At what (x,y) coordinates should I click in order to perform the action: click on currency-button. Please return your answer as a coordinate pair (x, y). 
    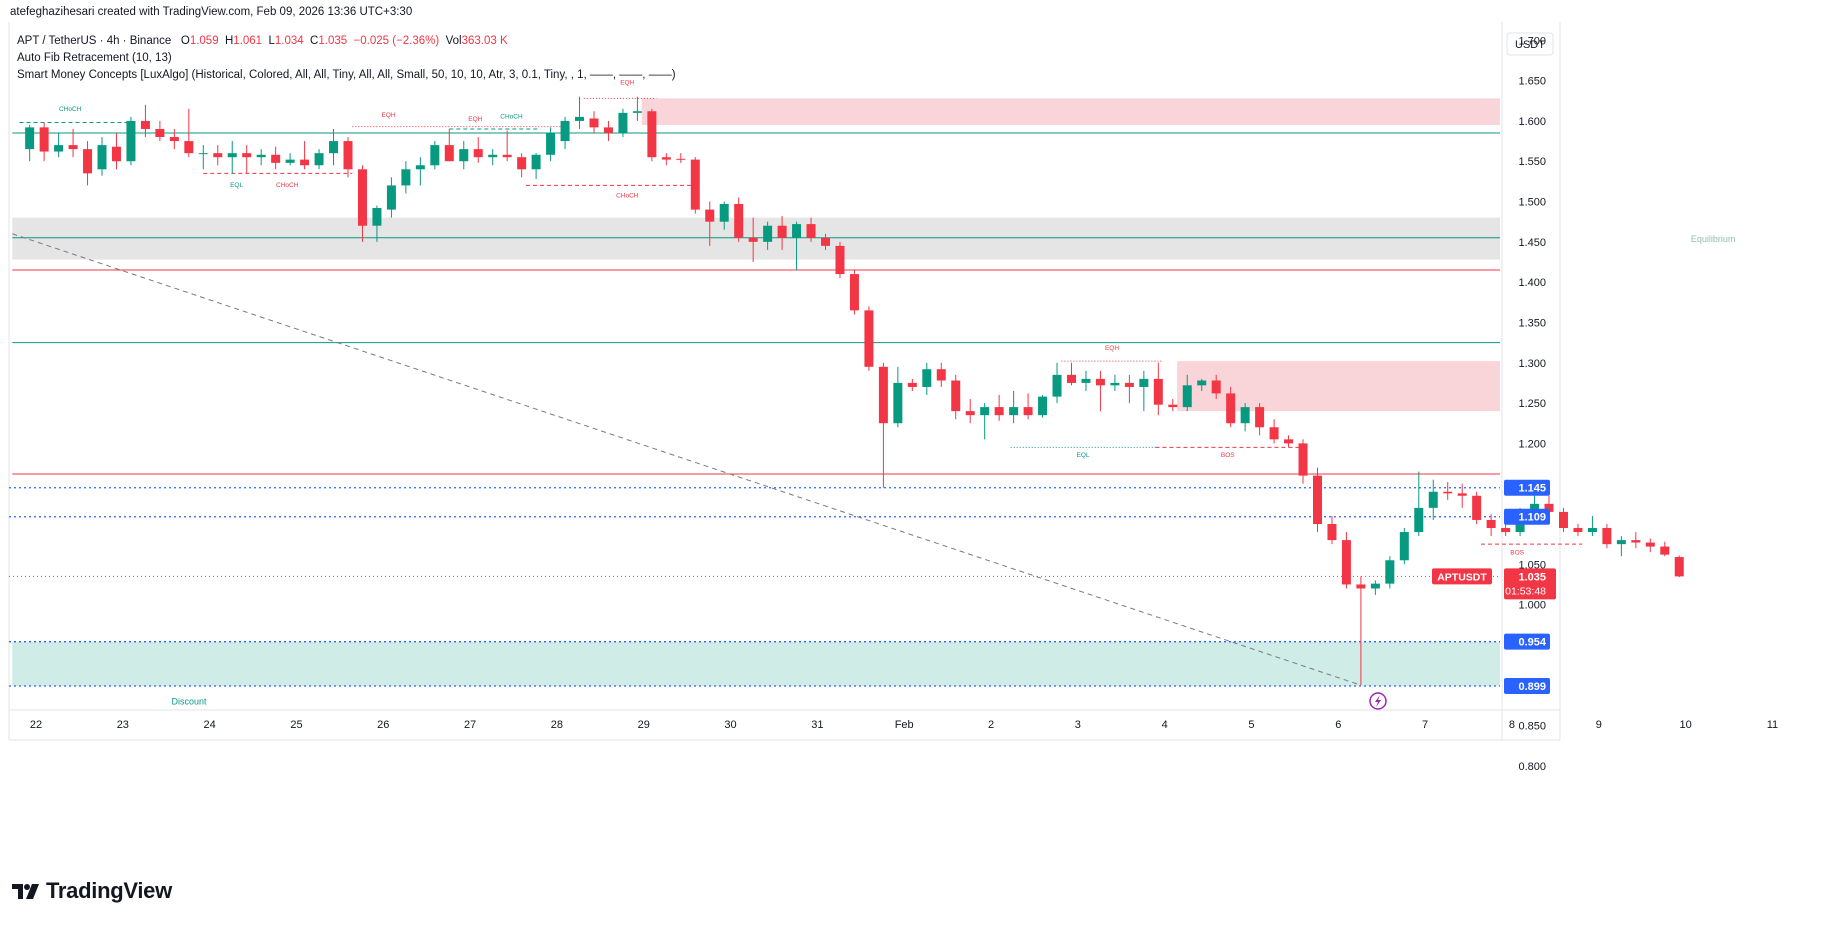
    Looking at the image, I should click on (1530, 44).